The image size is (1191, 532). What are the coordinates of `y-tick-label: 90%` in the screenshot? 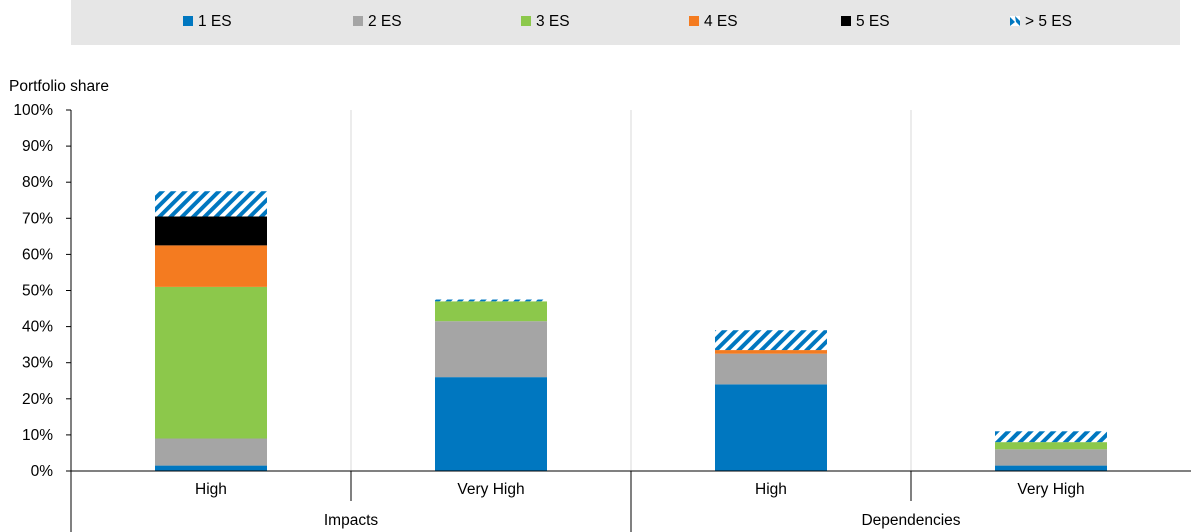 It's located at (37, 146).